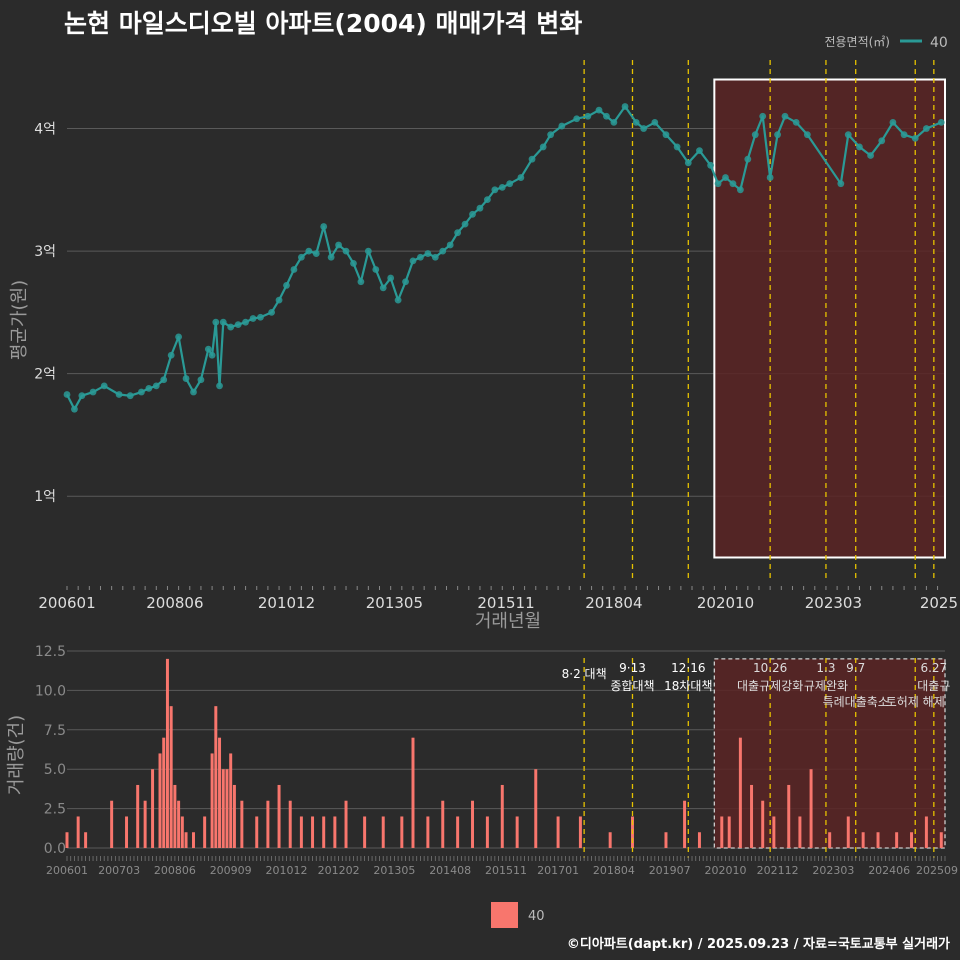  What do you see at coordinates (50, 652) in the screenshot?
I see `volume-y-tick-label: 12.5` at bounding box center [50, 652].